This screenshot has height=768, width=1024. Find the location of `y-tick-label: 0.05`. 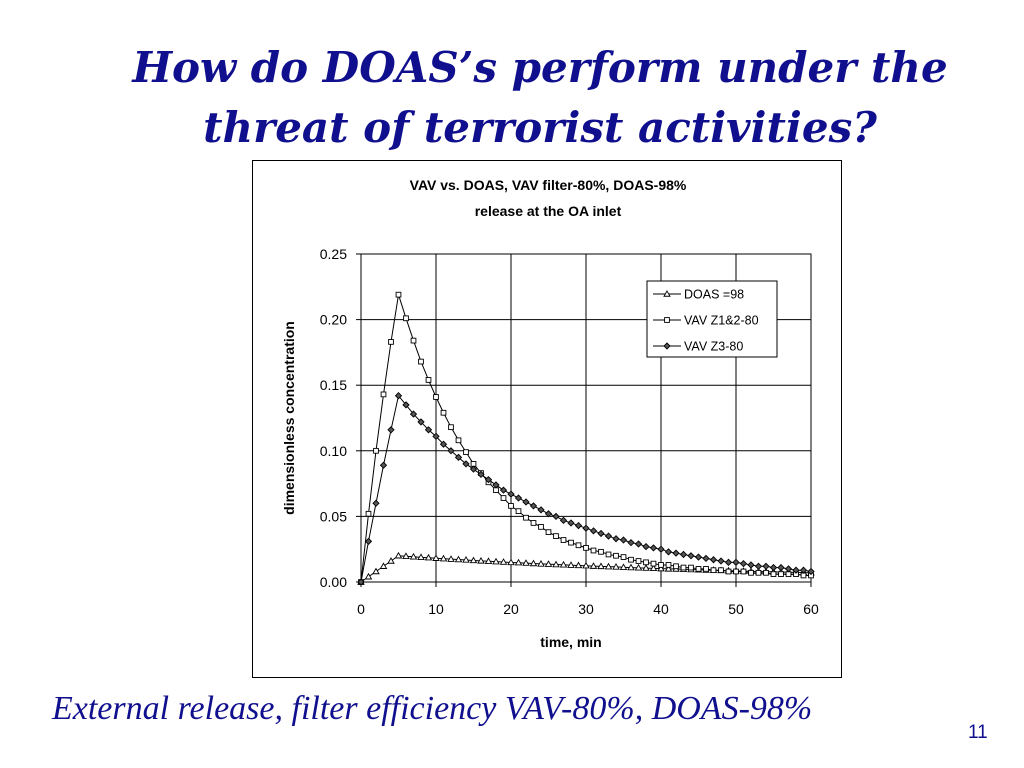

y-tick-label: 0.05 is located at coordinates (333, 516).